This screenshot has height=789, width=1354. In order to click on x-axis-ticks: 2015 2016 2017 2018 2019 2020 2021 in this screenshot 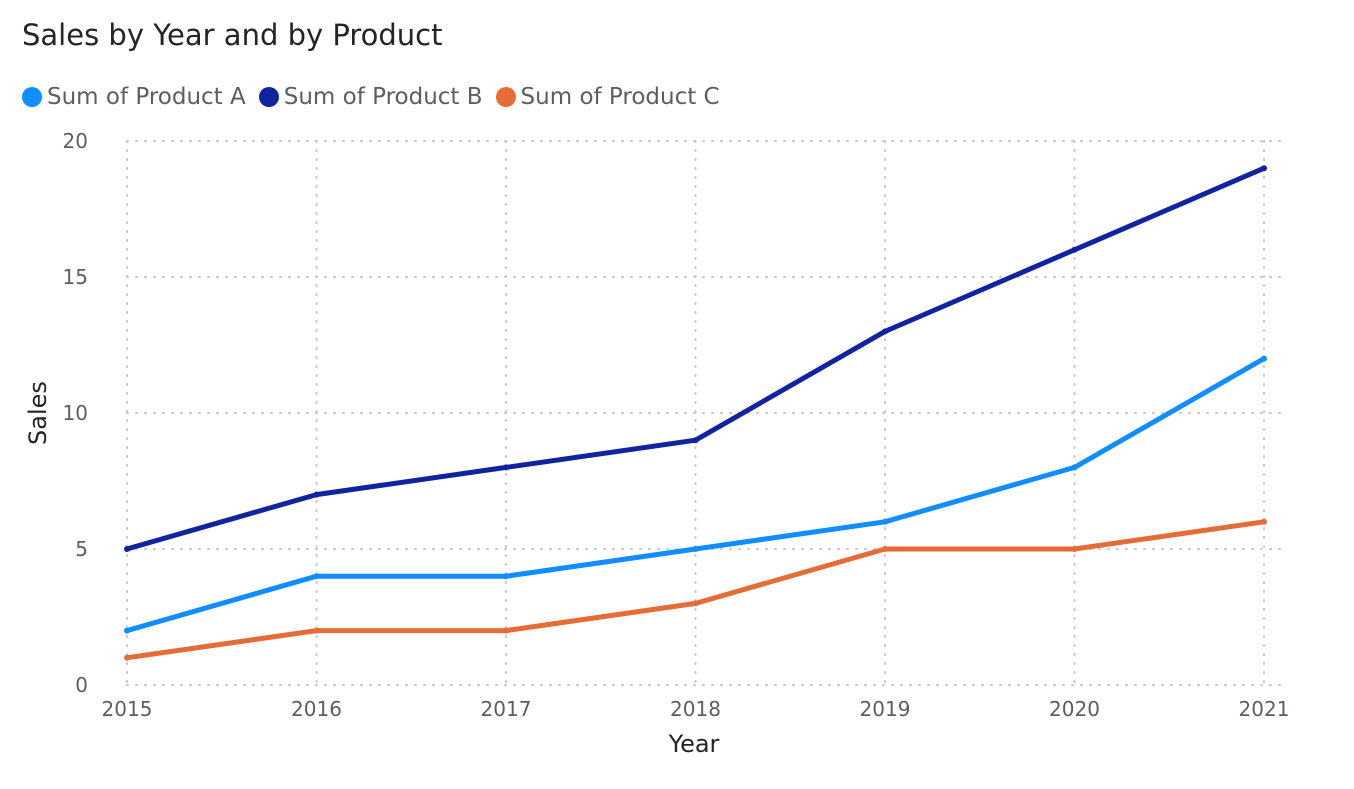, I will do `click(696, 709)`.